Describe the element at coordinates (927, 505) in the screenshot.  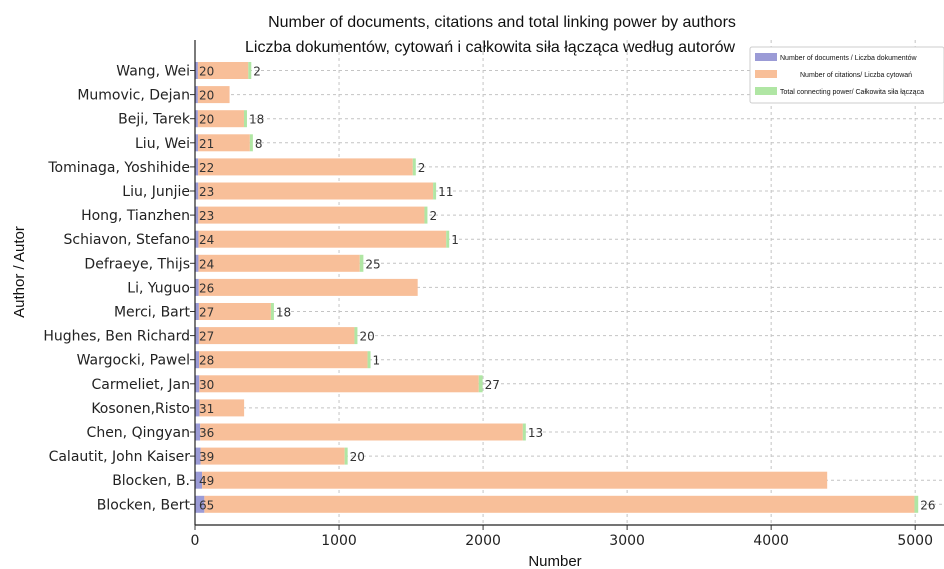
I see `data-label-linking-power: 26` at that location.